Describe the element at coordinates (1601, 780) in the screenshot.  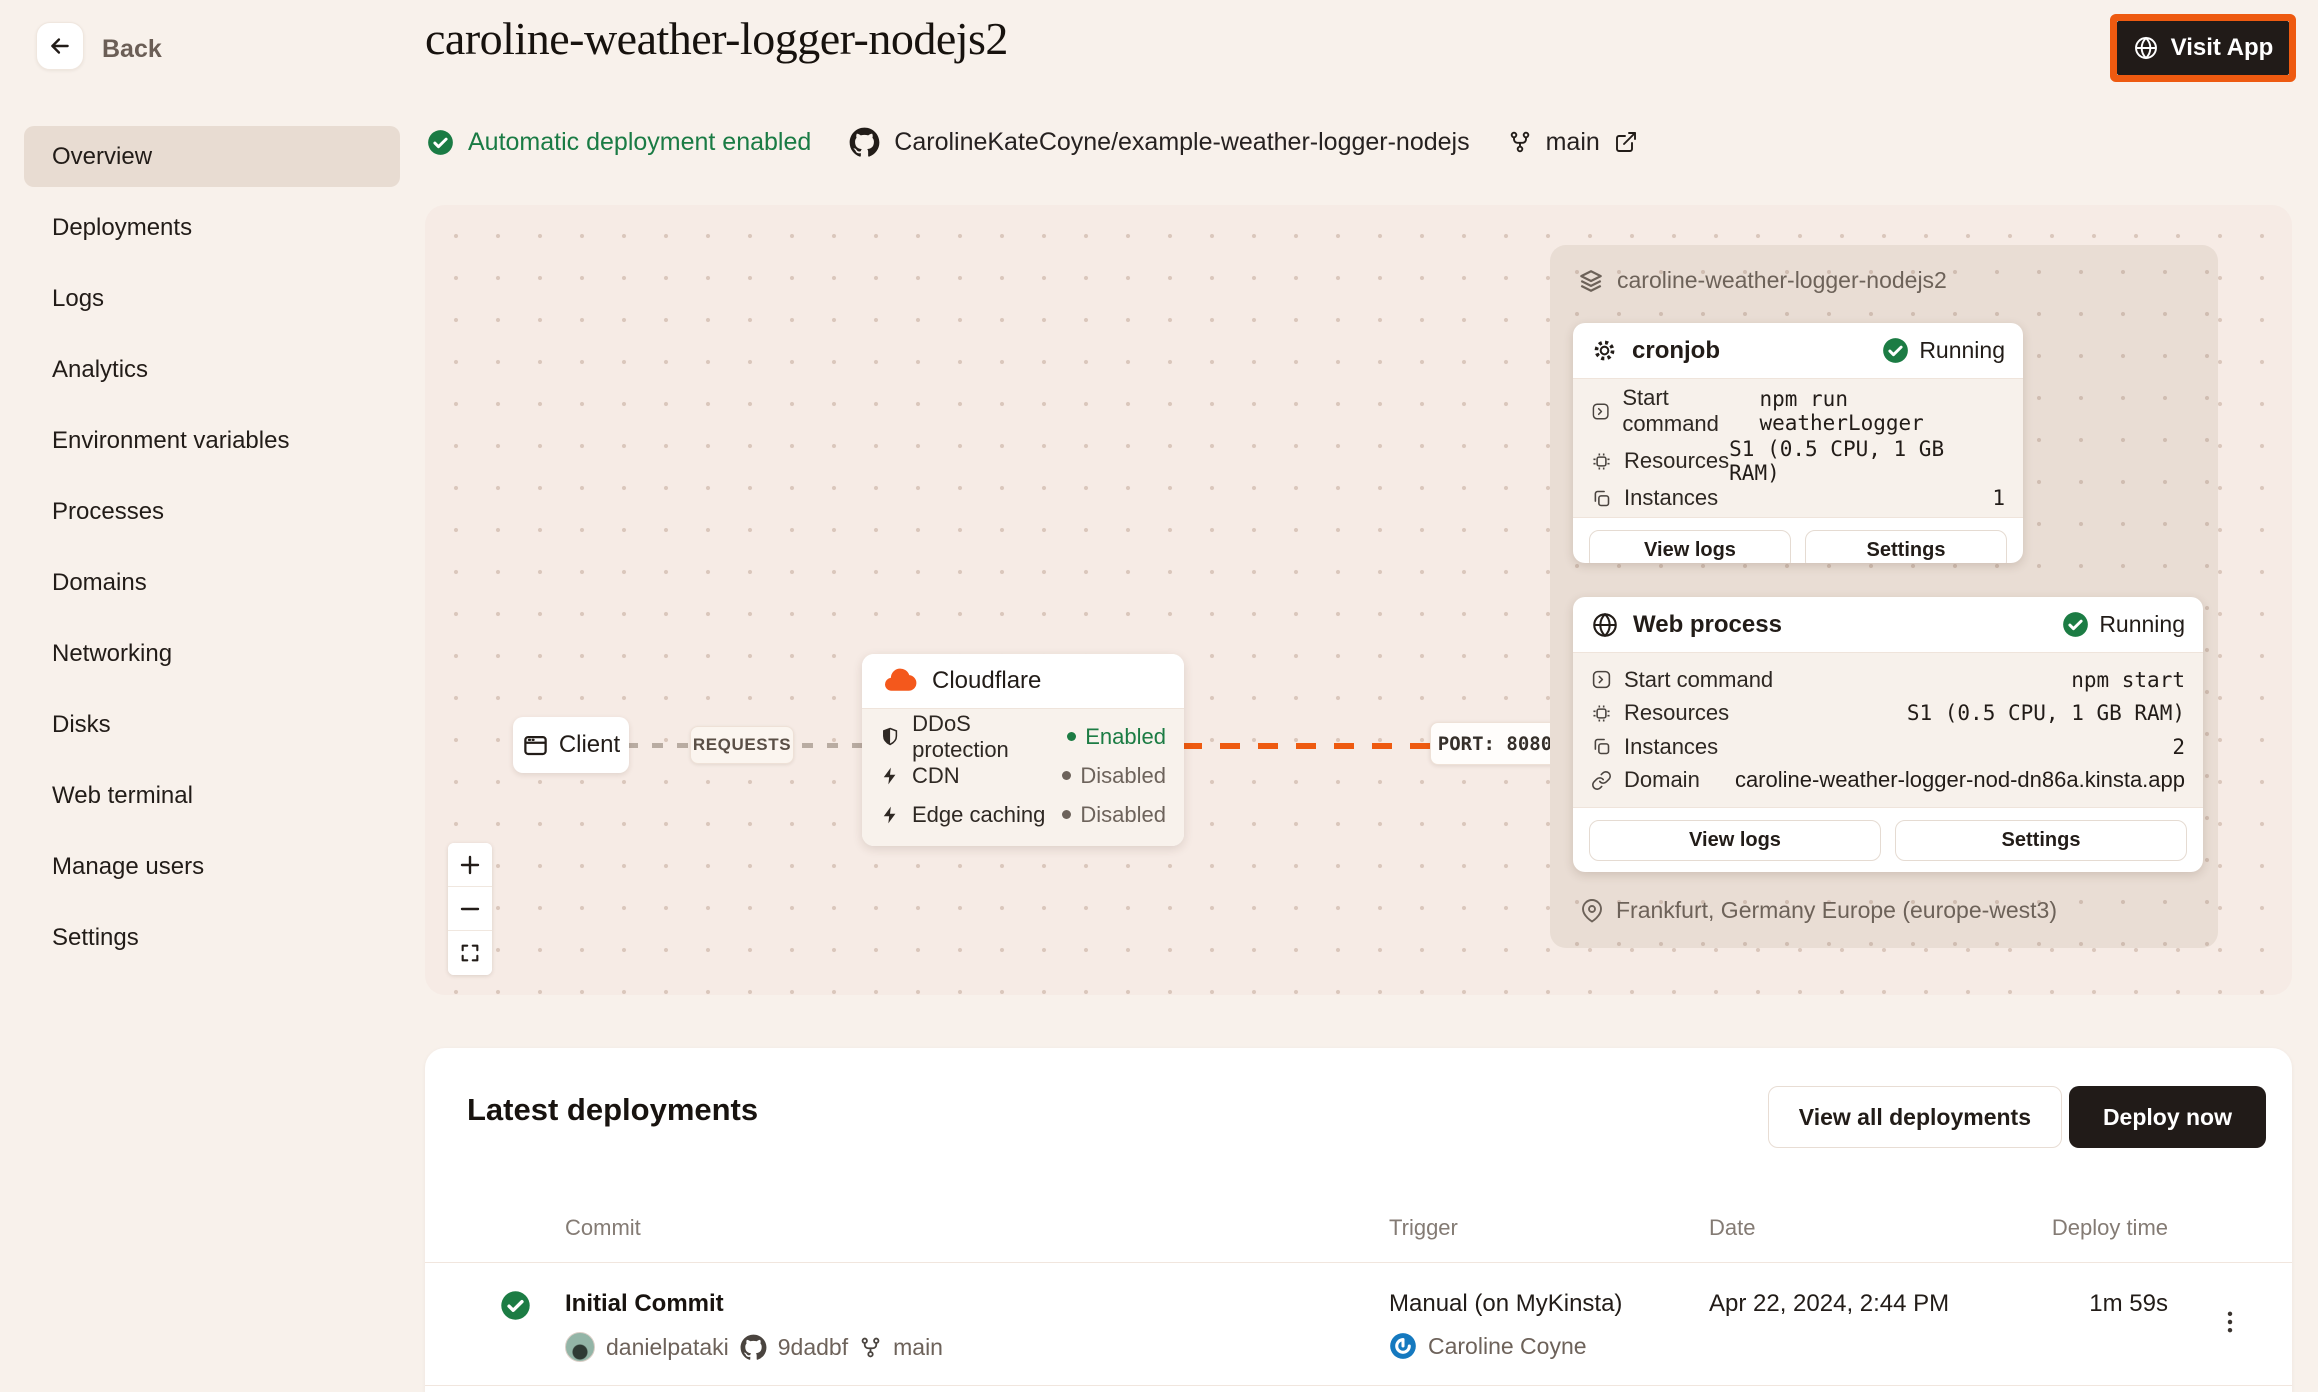
I see `link-icon` at that location.